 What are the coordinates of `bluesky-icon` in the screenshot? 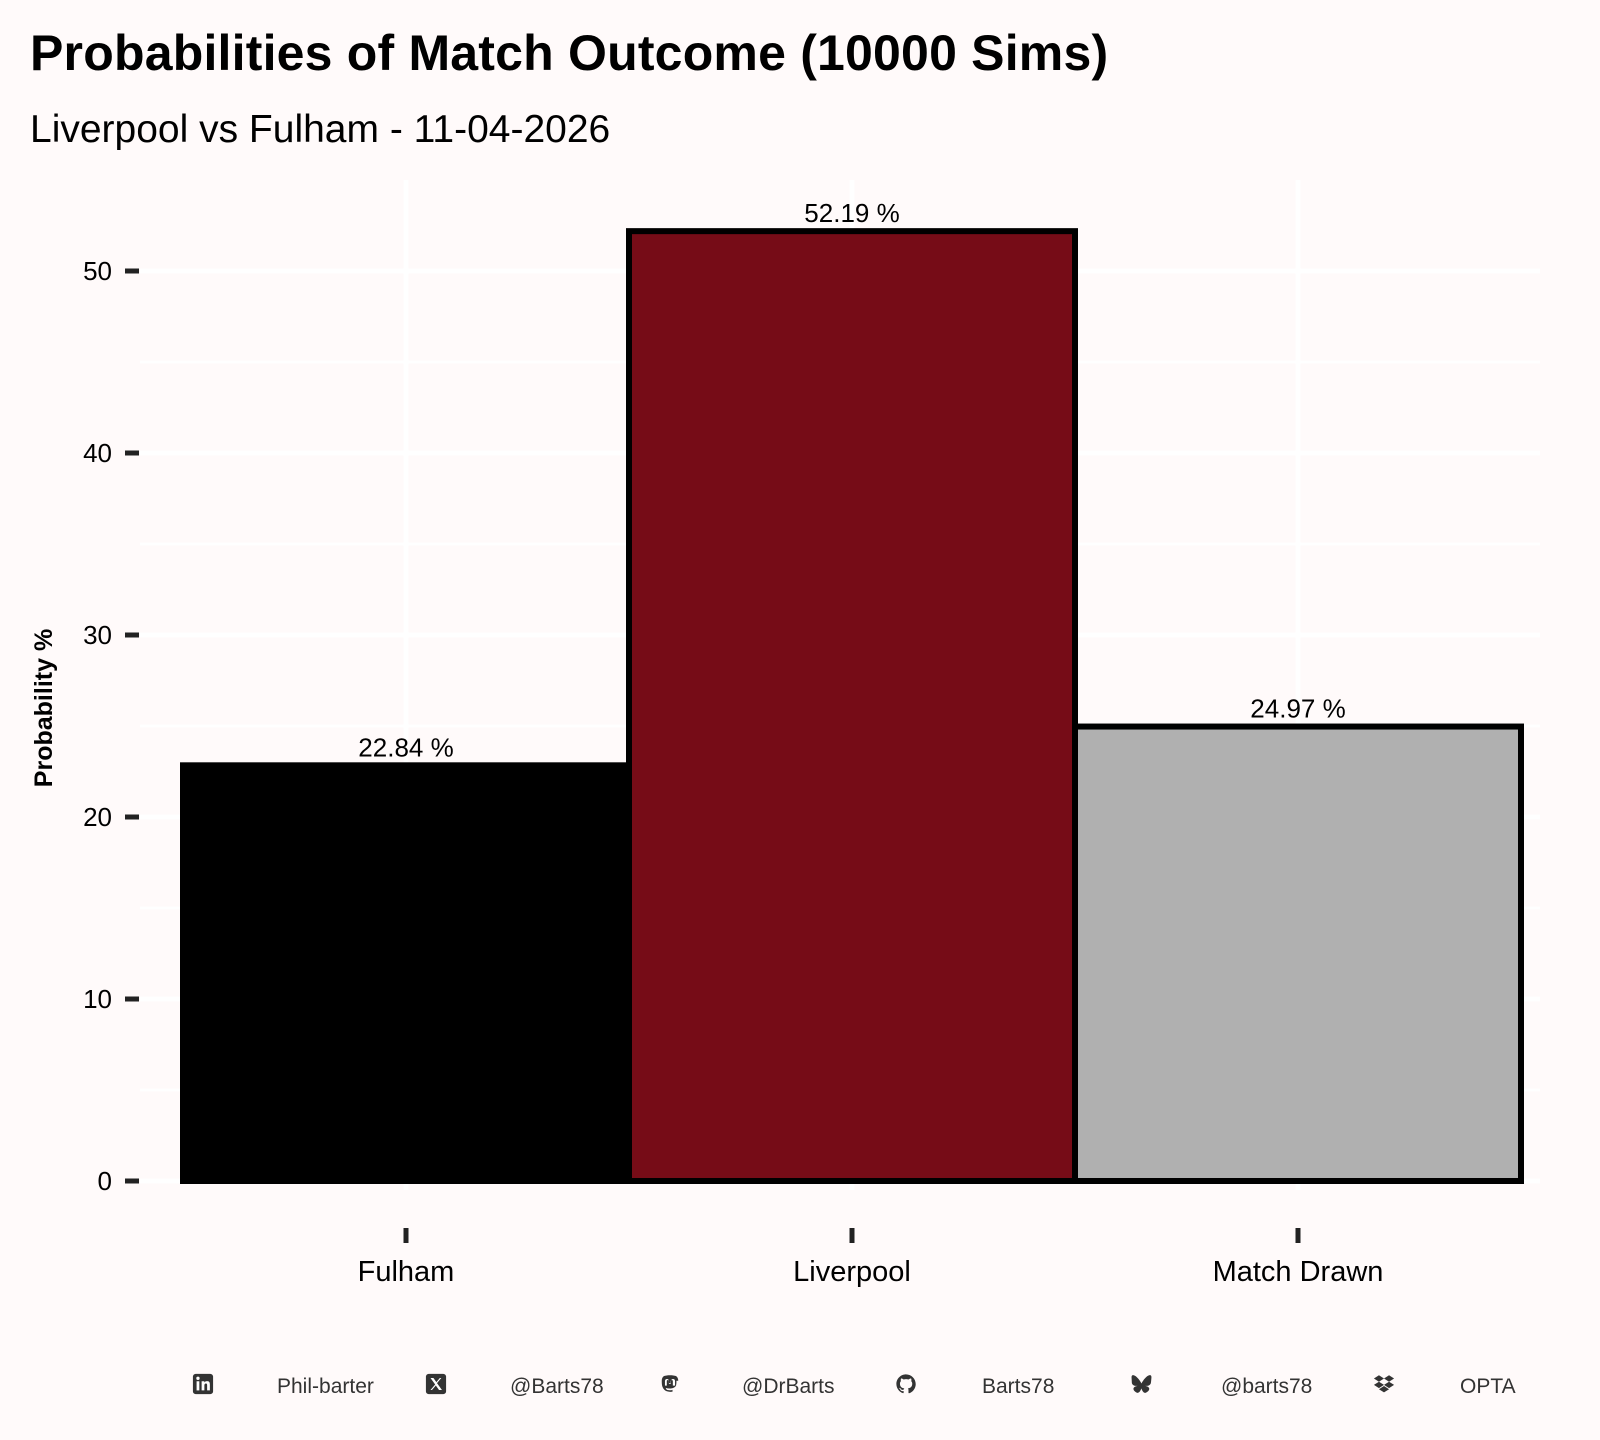 It's located at (1143, 1386).